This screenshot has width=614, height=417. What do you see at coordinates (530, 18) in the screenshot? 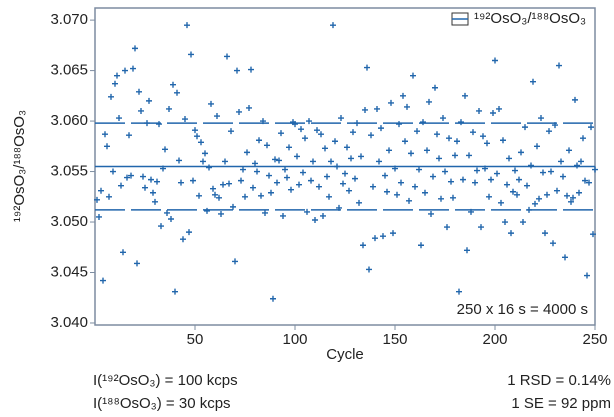
I see `legend-label: ¹⁹²OsO₃/¹⁸⁸OsO₃` at bounding box center [530, 18].